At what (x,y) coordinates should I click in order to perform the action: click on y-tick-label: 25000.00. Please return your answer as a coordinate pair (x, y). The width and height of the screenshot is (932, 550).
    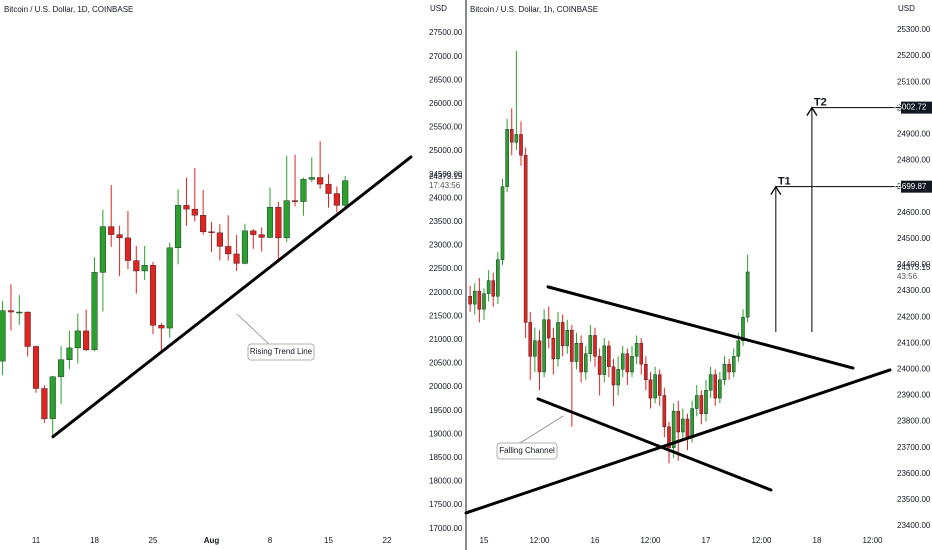
    Looking at the image, I should click on (446, 150).